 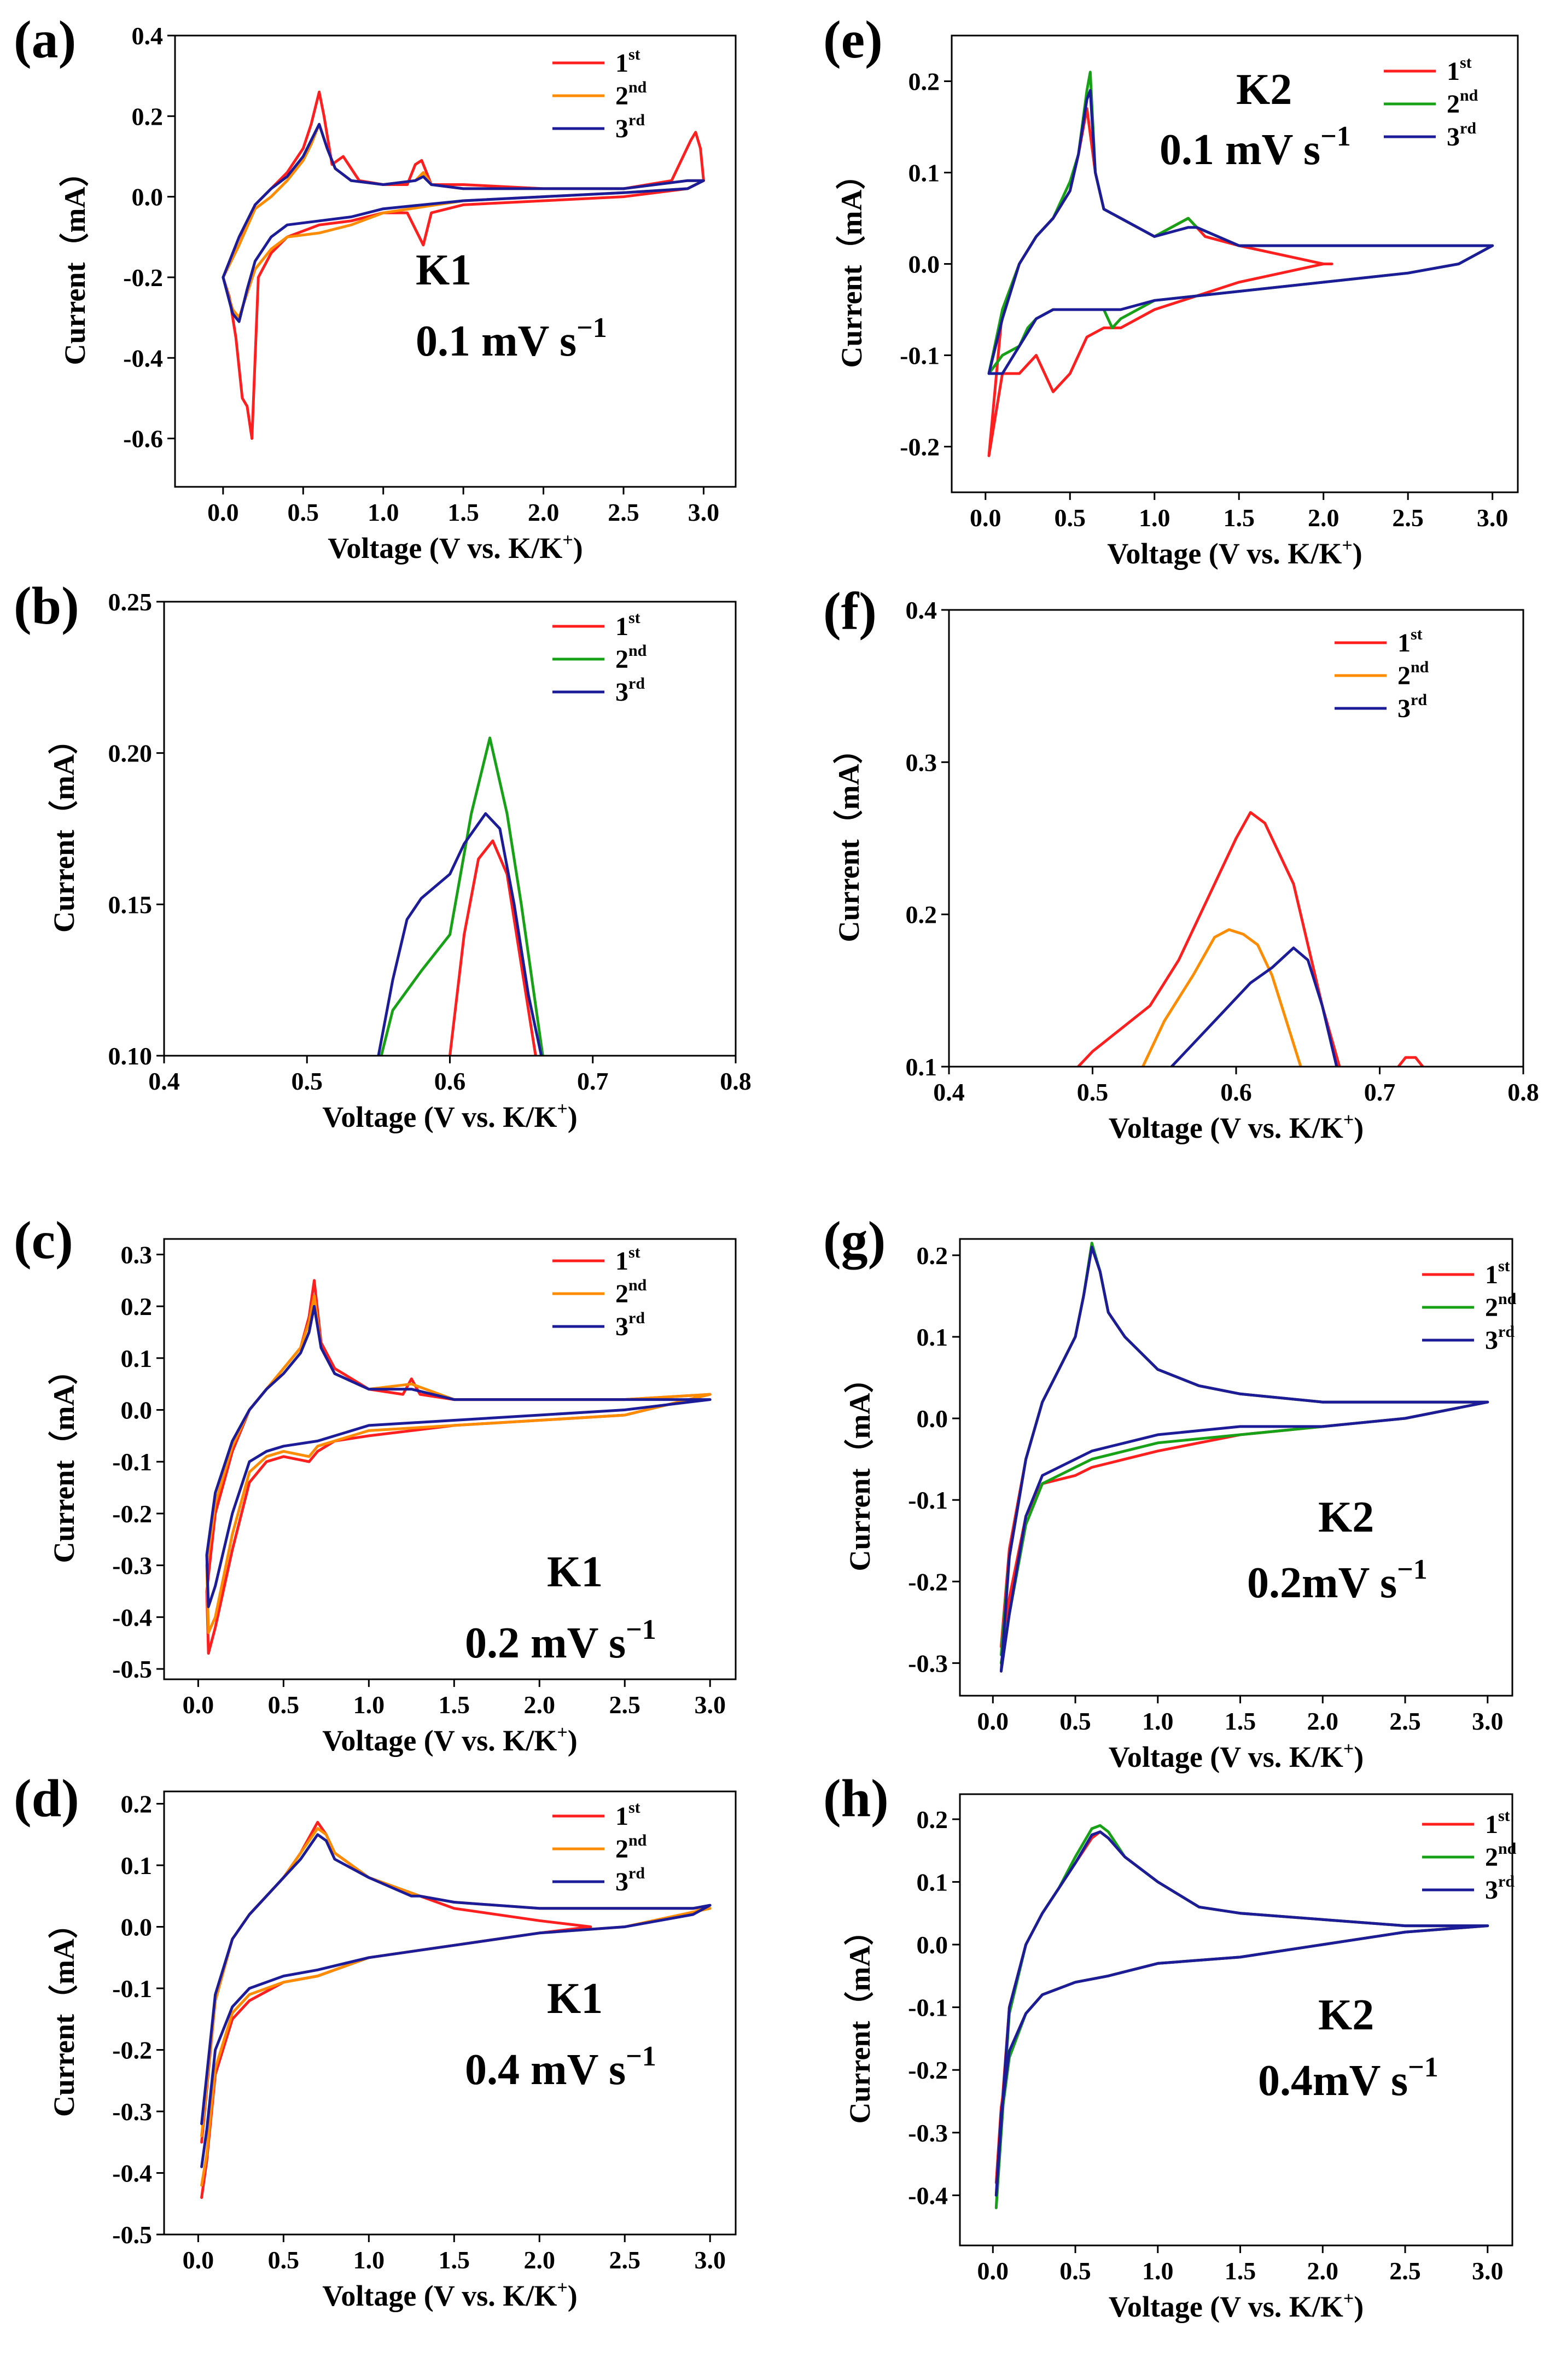 I want to click on panel-label: (g), so click(x=854, y=1241).